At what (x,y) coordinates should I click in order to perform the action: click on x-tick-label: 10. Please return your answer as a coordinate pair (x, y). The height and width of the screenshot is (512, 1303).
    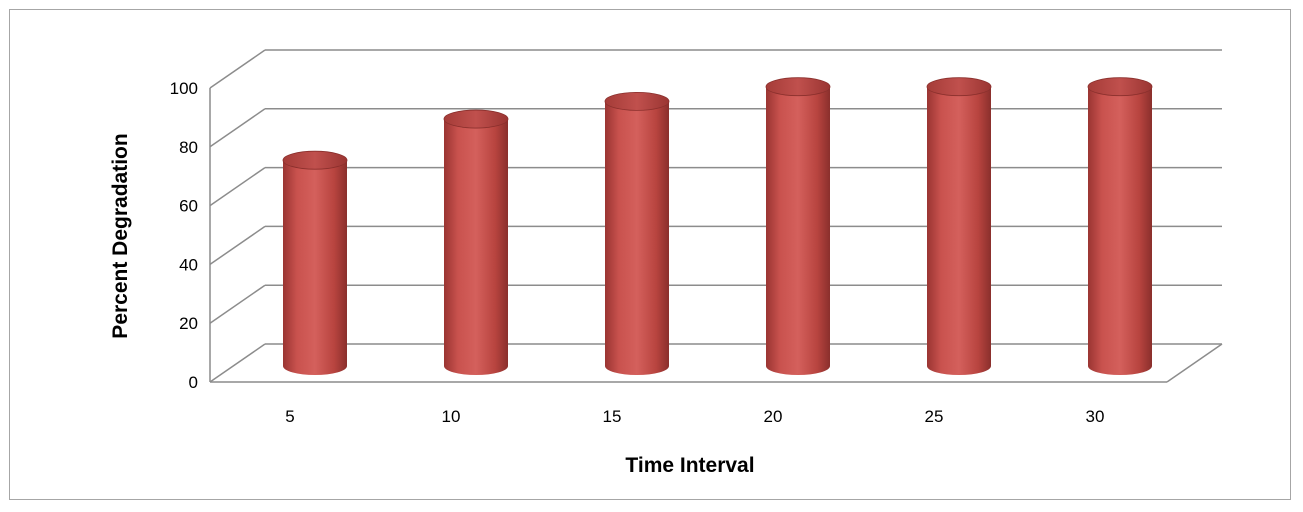
    Looking at the image, I should click on (451, 416).